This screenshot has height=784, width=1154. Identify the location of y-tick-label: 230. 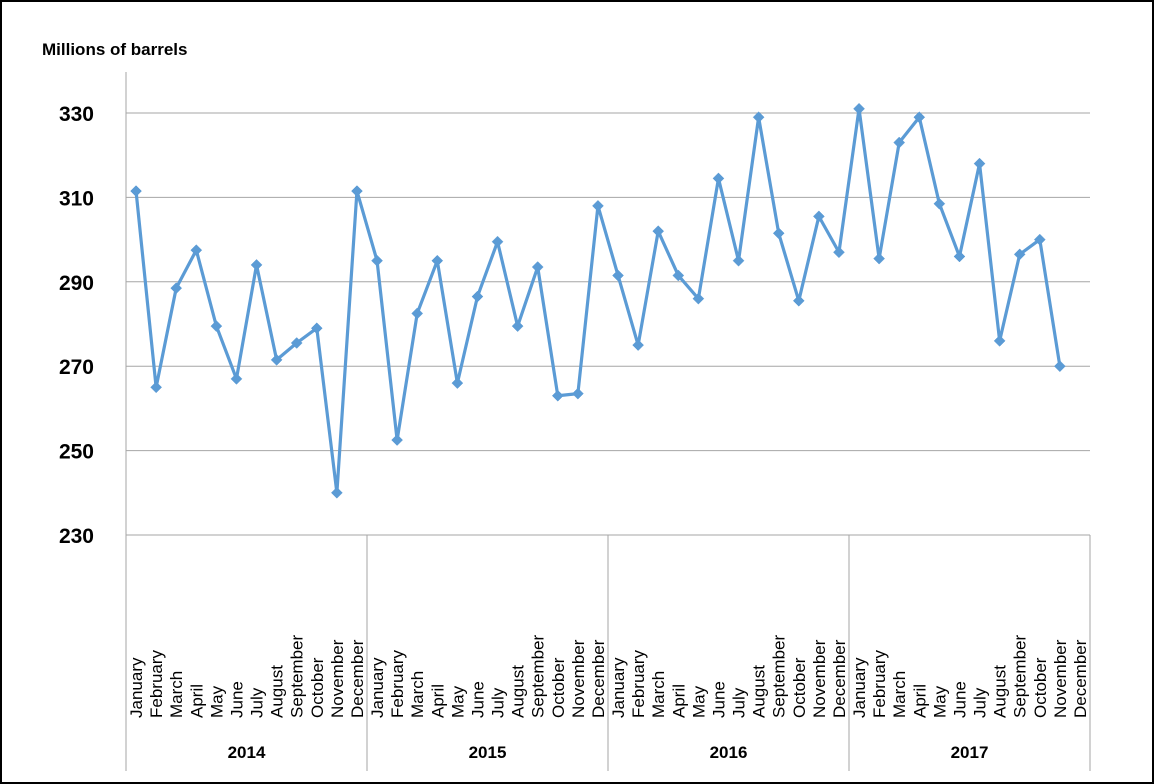
(76, 536).